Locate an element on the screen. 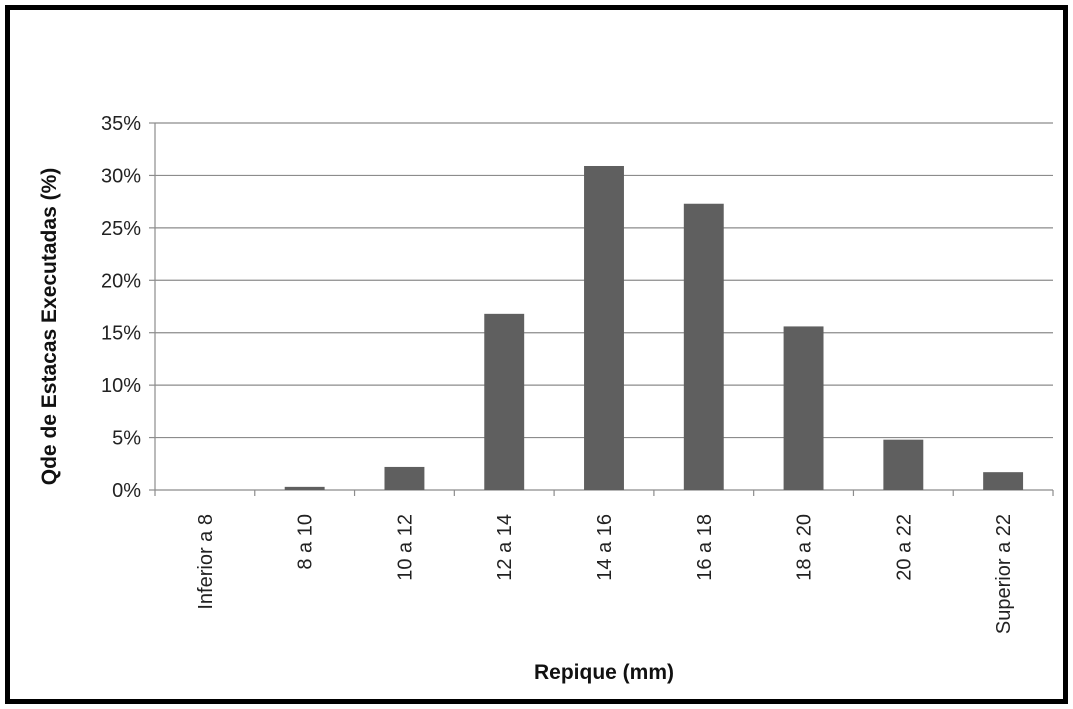 Image resolution: width=1073 pixels, height=709 pixels. x-tick-label: 12 a 14 is located at coordinates (505, 547).